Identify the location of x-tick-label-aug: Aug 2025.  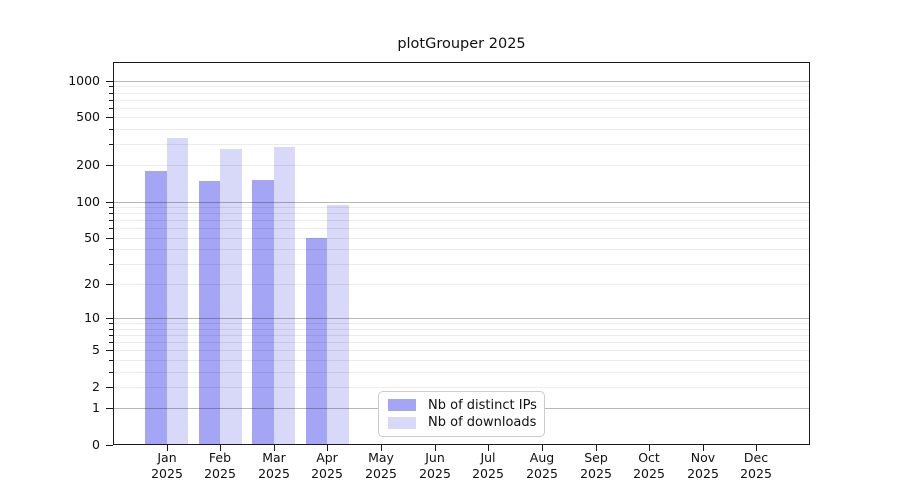
(542, 465).